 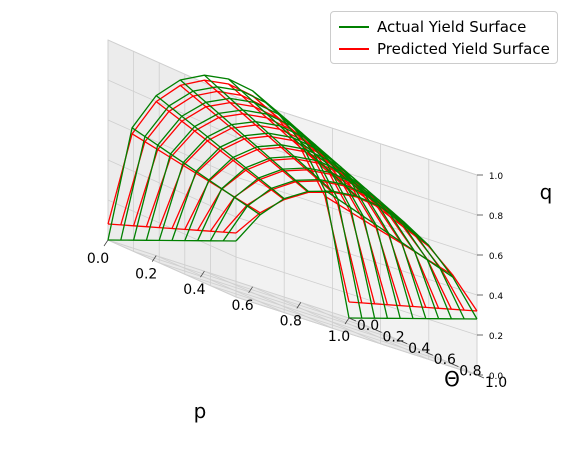 I want to click on legend-swatch-predicted, so click(x=354, y=49).